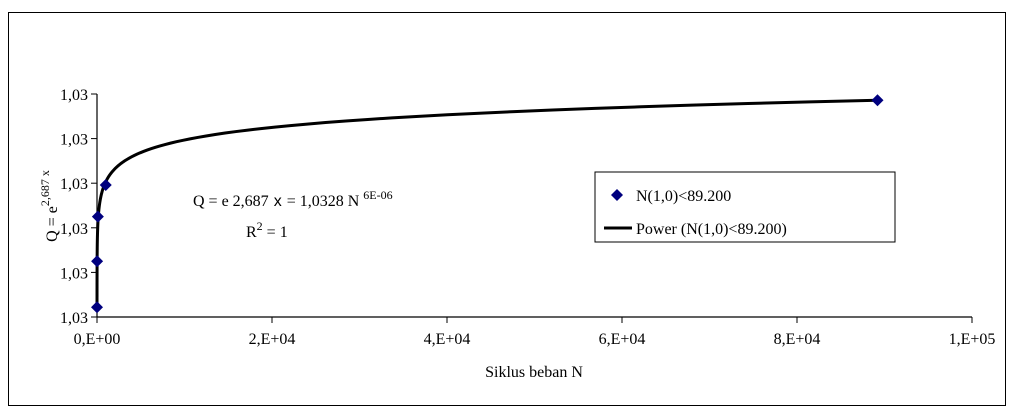  I want to click on x-axis-title: Siklus beban N, so click(534, 372).